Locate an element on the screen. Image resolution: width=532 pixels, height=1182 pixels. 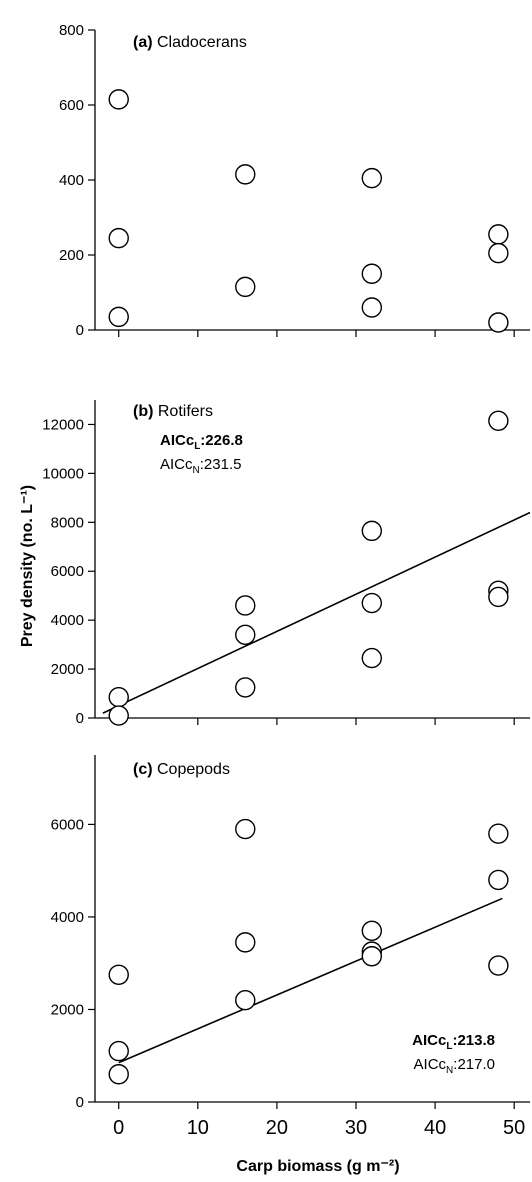
aic-nonlinear-label: AICcN:217.0 is located at coordinates (454, 1066).